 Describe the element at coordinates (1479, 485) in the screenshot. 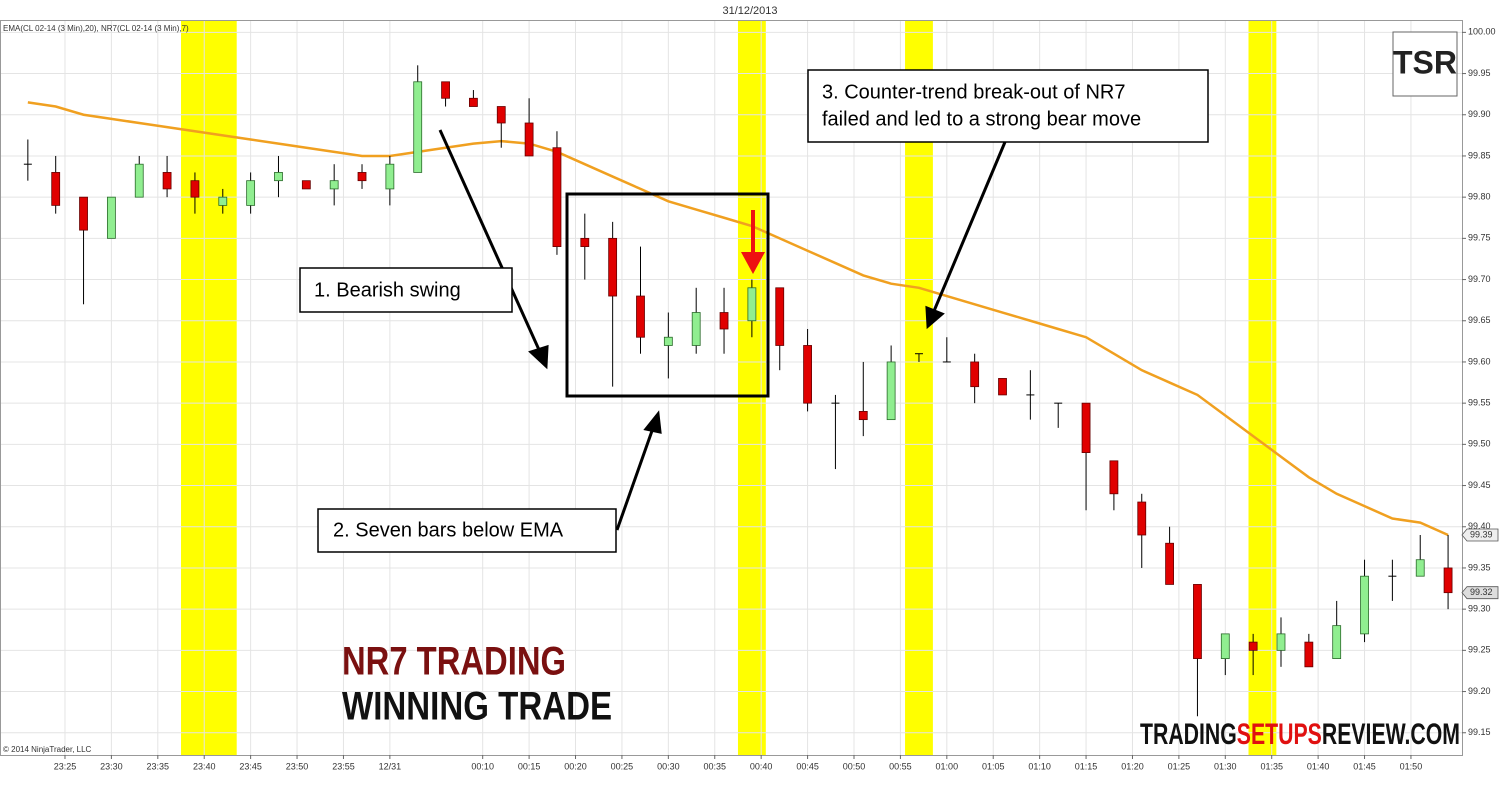

I see `y-tick-label: 99.45` at that location.